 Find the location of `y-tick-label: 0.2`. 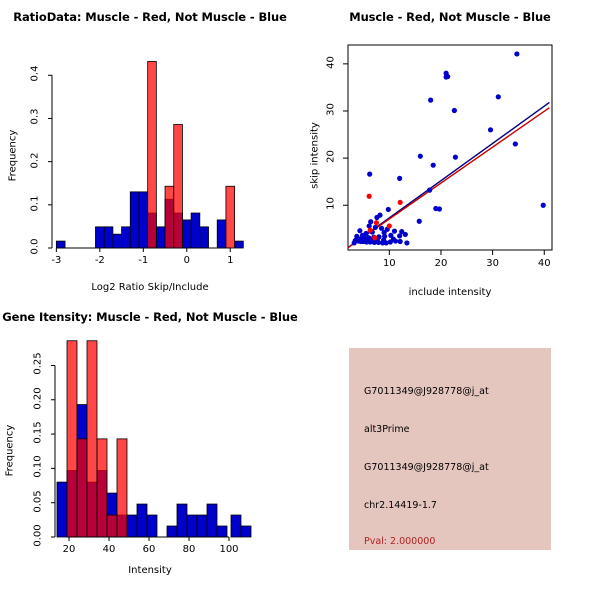

y-tick-label: 0.2 is located at coordinates (35, 160).